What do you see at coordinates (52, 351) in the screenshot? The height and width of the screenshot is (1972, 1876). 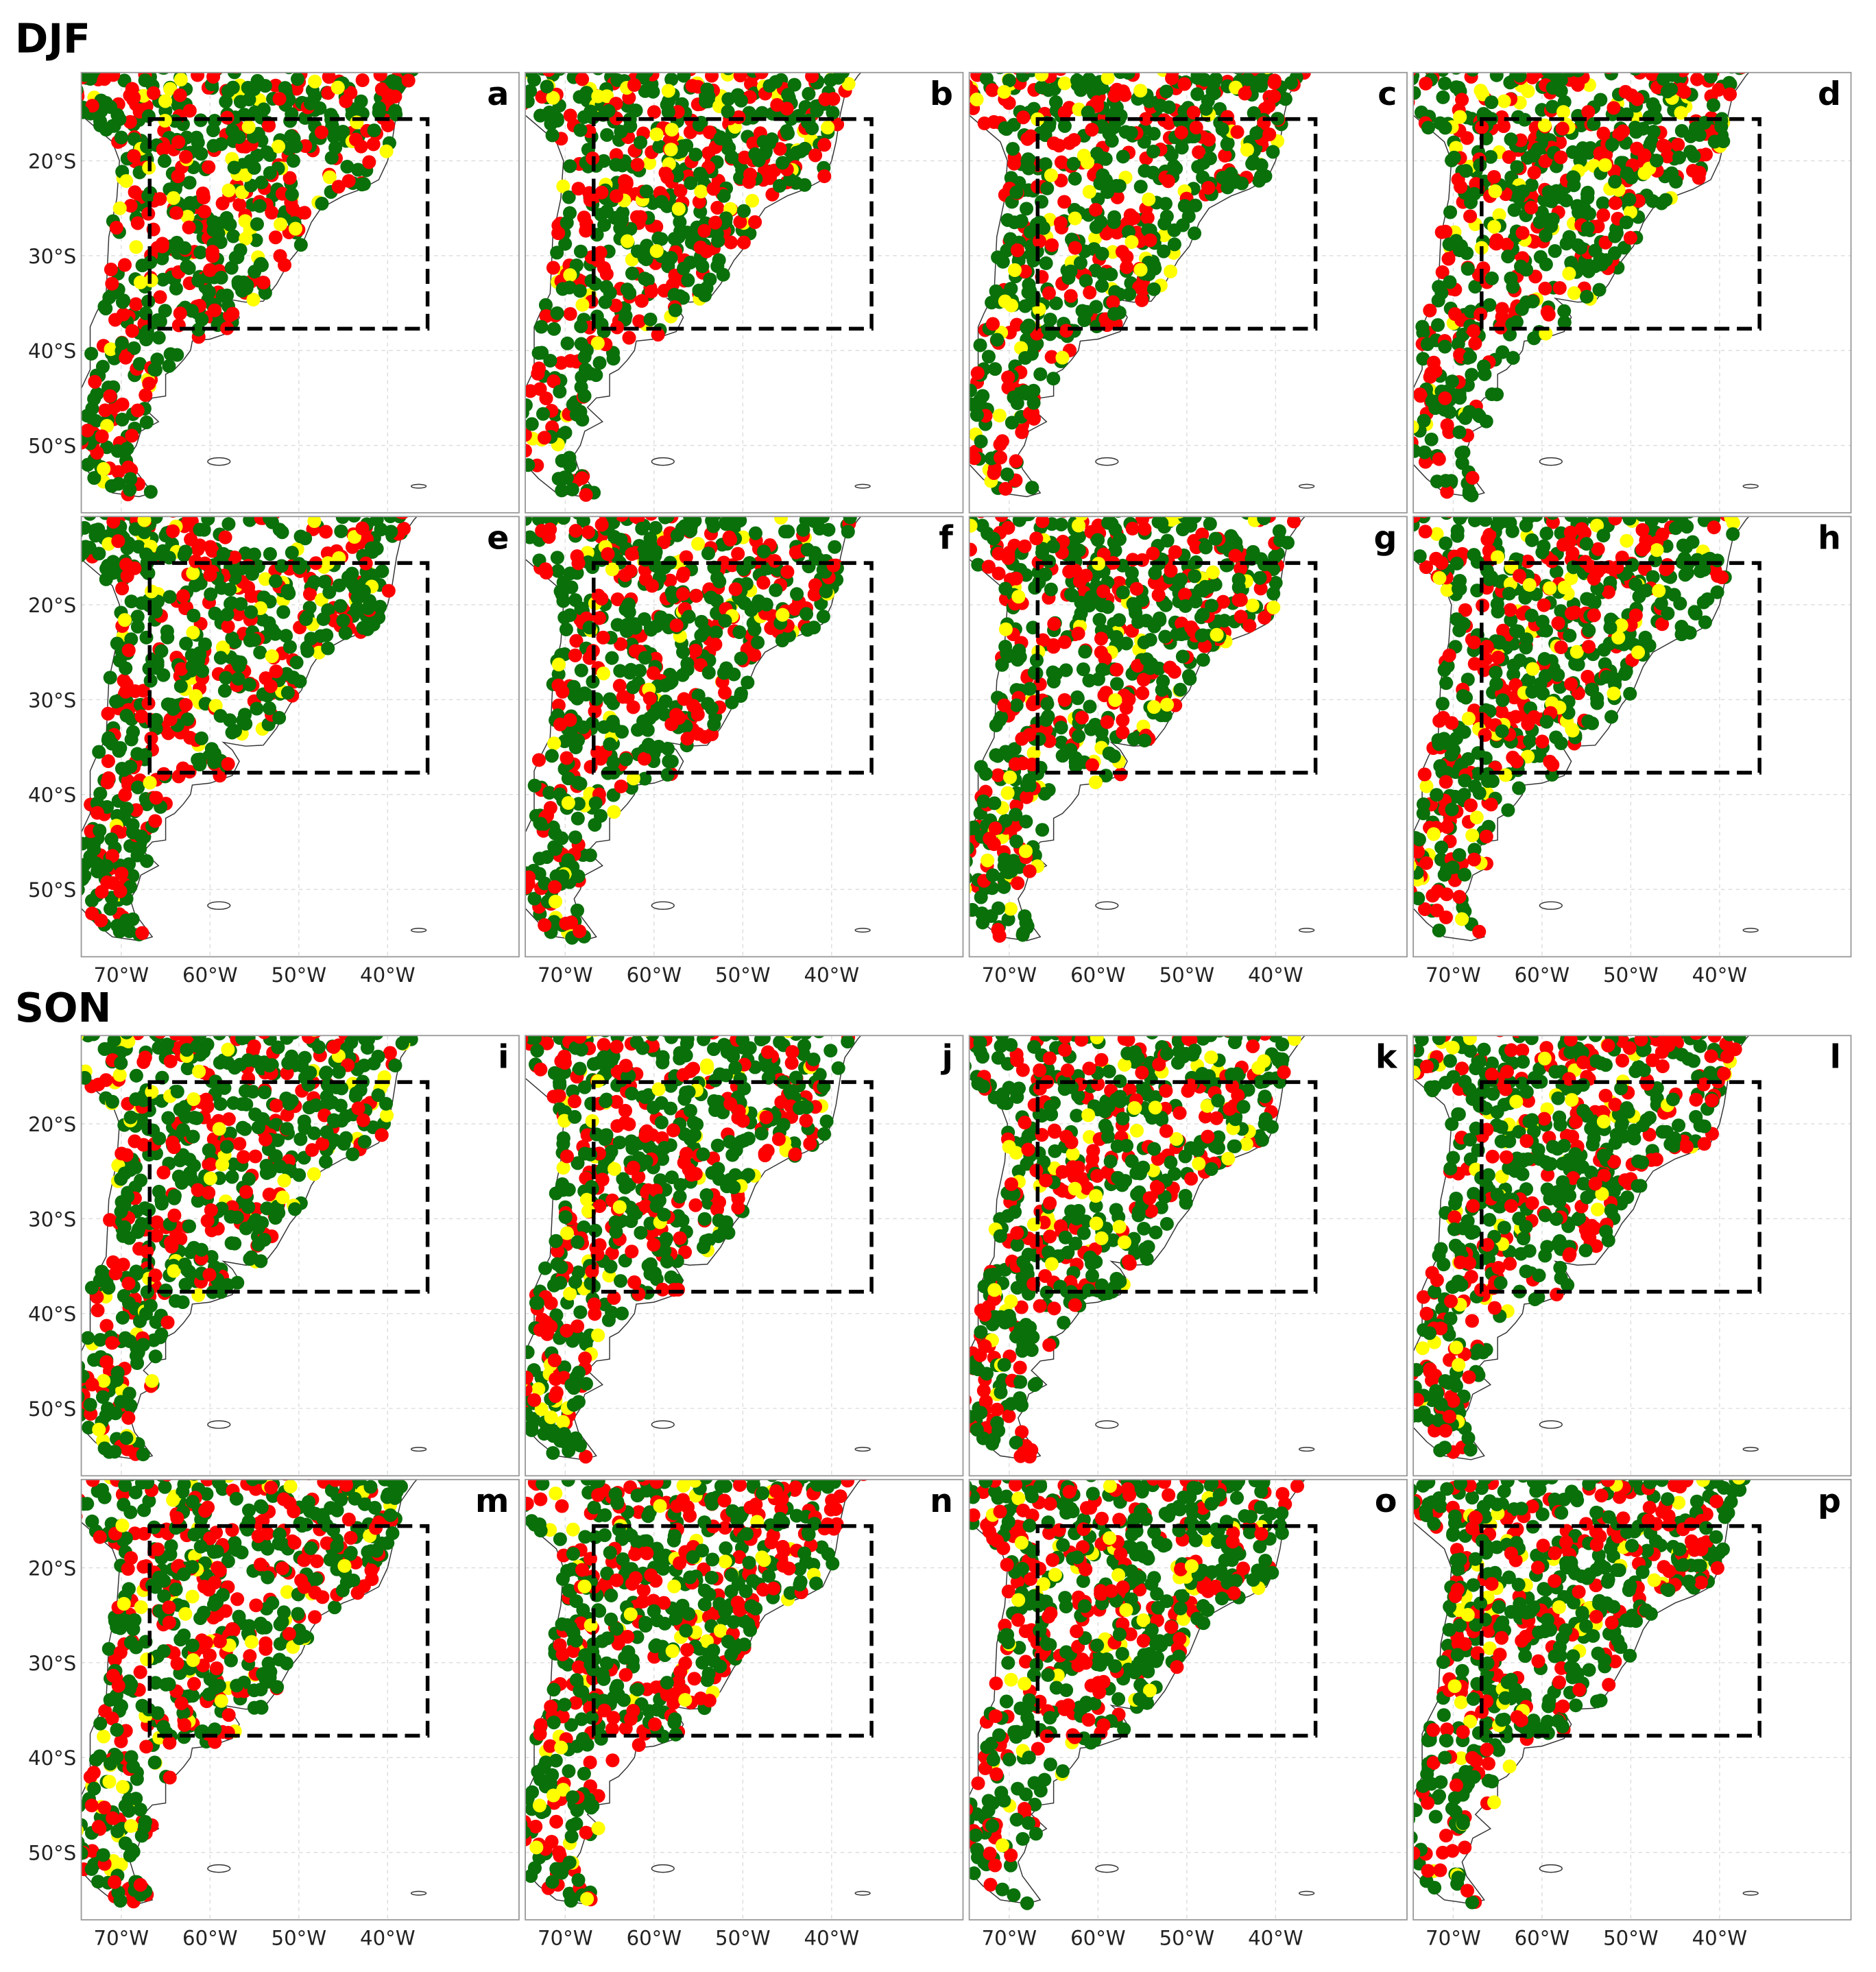 I see `y-tick-label: 40°S` at bounding box center [52, 351].